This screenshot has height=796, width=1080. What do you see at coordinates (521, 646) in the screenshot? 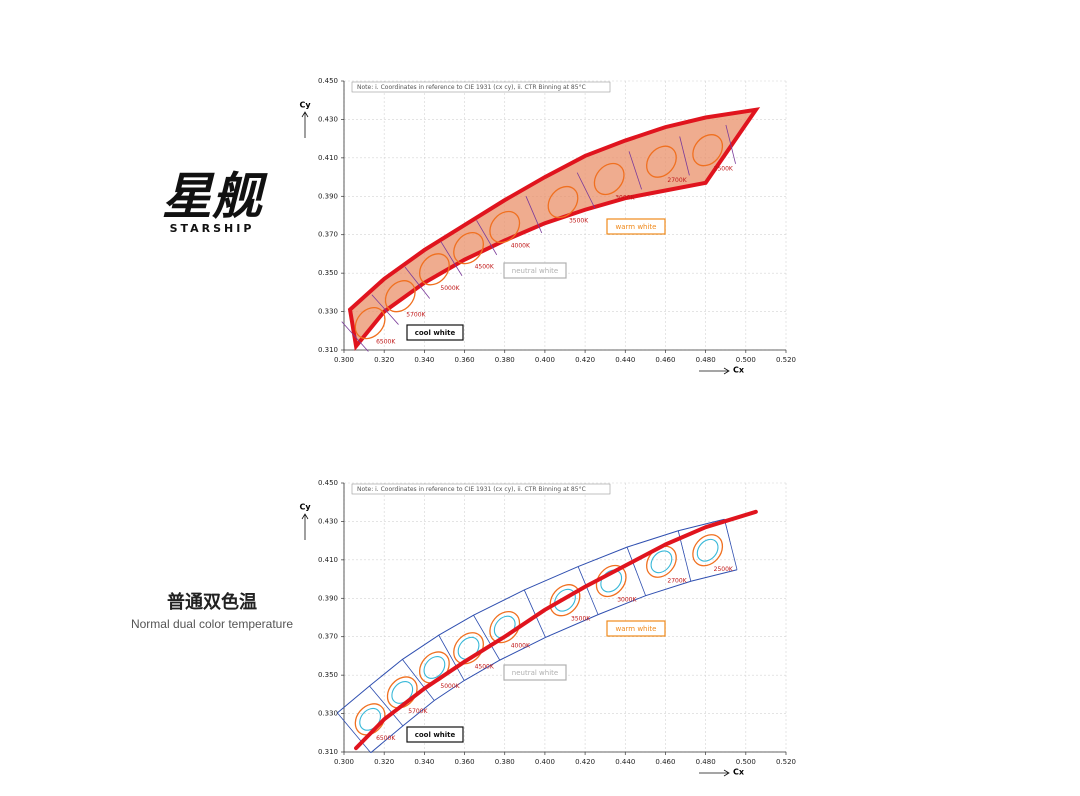
I see `cct-label: 4000K` at bounding box center [521, 646].